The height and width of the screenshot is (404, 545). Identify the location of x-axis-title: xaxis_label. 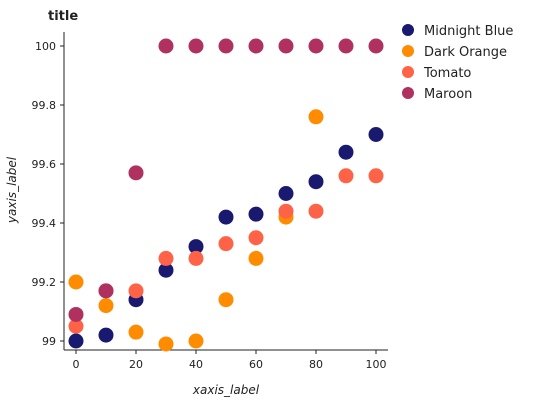
(226, 390).